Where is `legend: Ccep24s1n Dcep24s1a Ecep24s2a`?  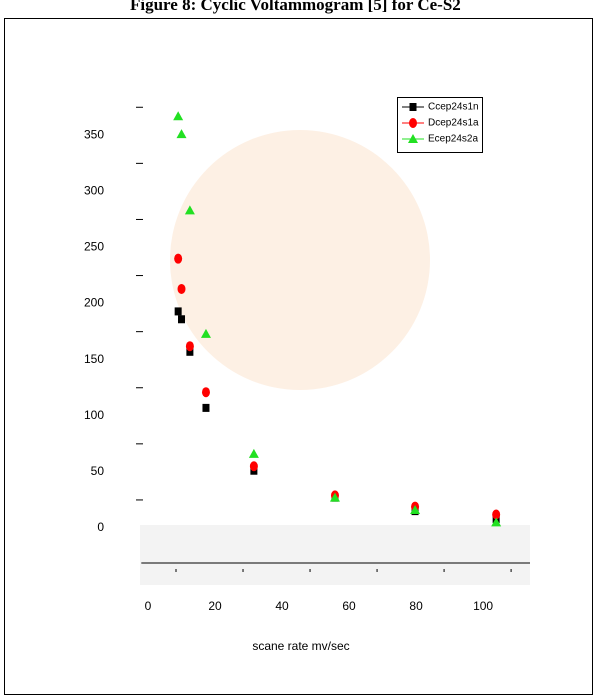
legend: Ccep24s1n Dcep24s1a Ecep24s2a is located at coordinates (440, 125).